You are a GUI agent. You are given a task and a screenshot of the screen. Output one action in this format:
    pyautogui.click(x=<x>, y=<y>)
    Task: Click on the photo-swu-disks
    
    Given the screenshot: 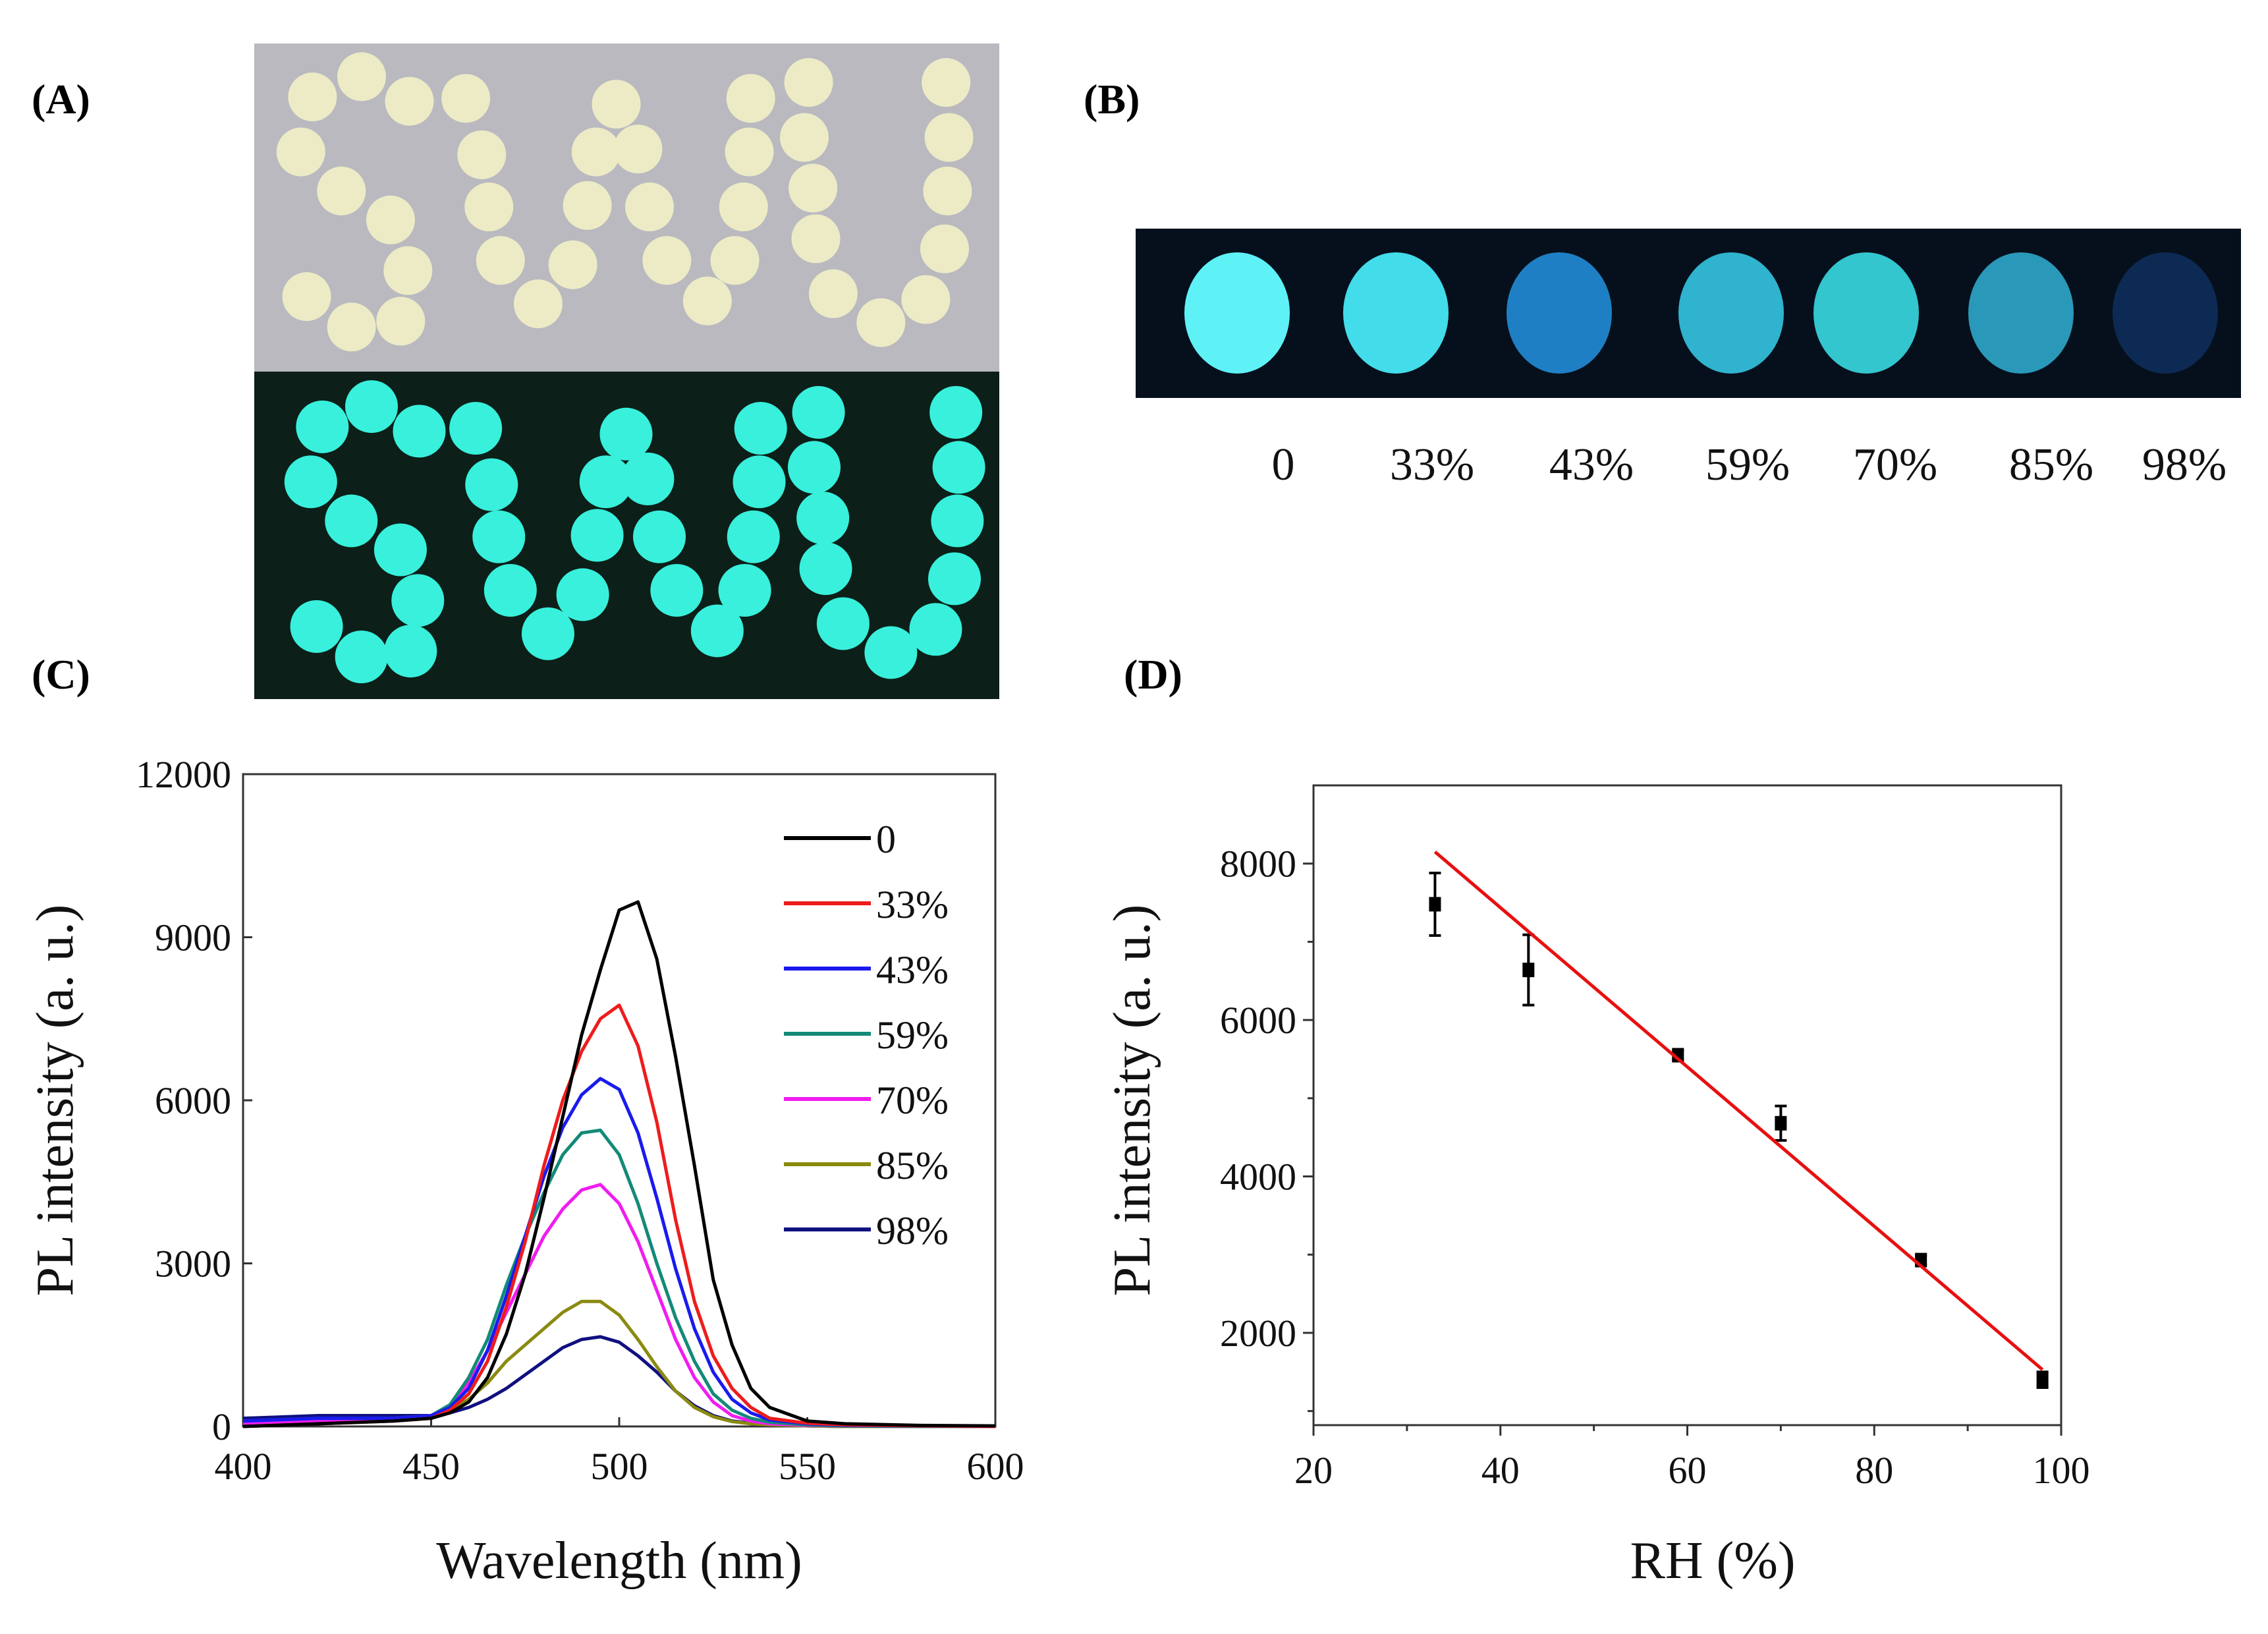 What is the action you would take?
    pyautogui.click(x=626, y=371)
    